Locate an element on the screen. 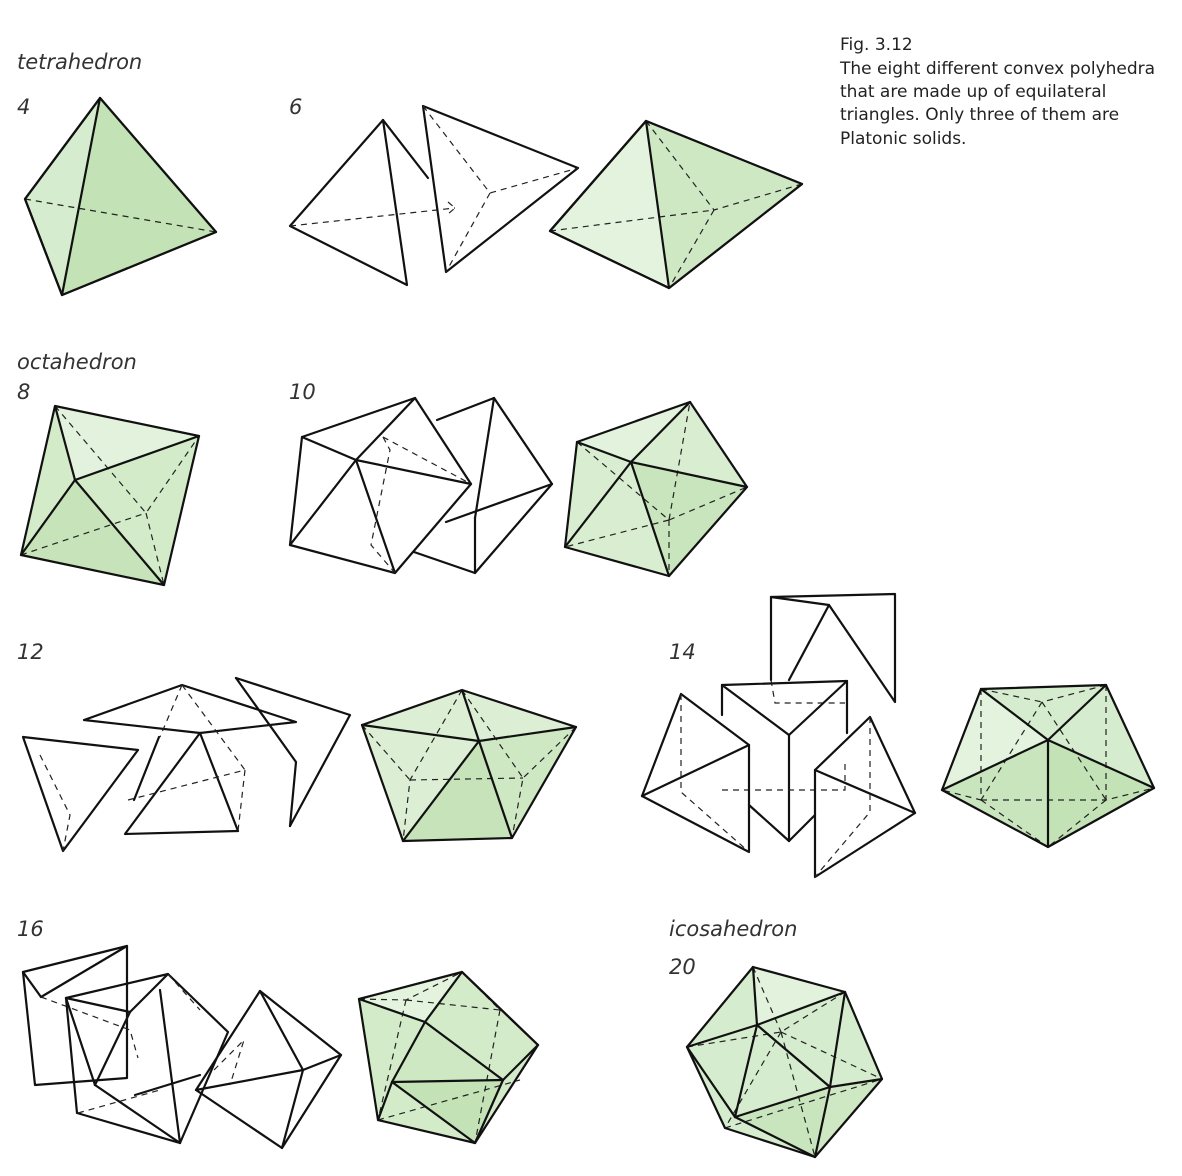  bipyramid-10-solid is located at coordinates (656, 489).